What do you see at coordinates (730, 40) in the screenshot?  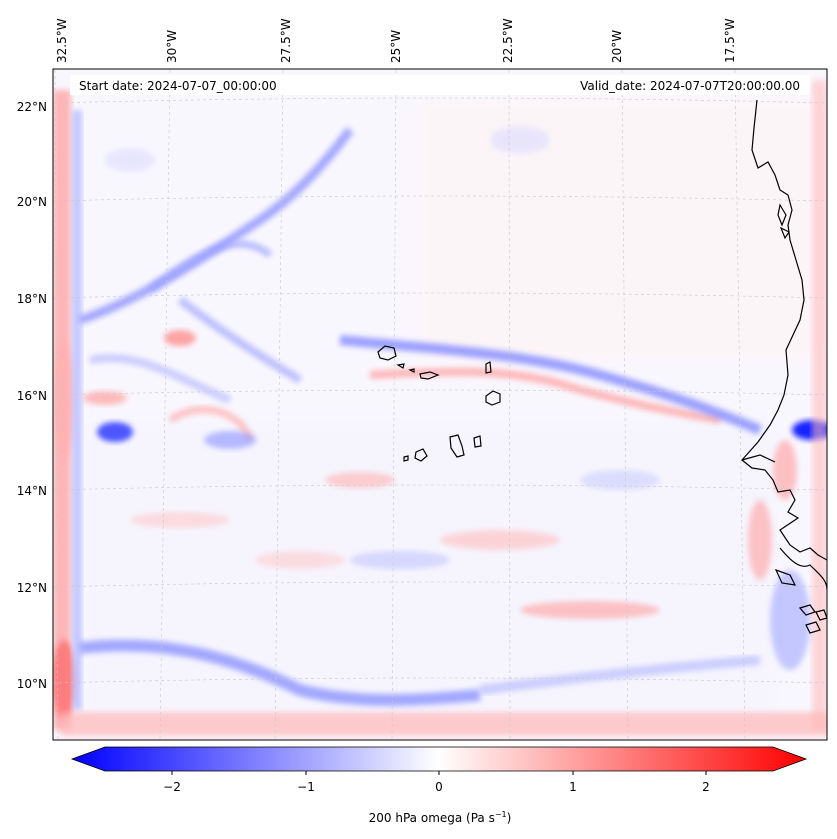 I see `lon-label-17-5w: 17.5°W` at bounding box center [730, 40].